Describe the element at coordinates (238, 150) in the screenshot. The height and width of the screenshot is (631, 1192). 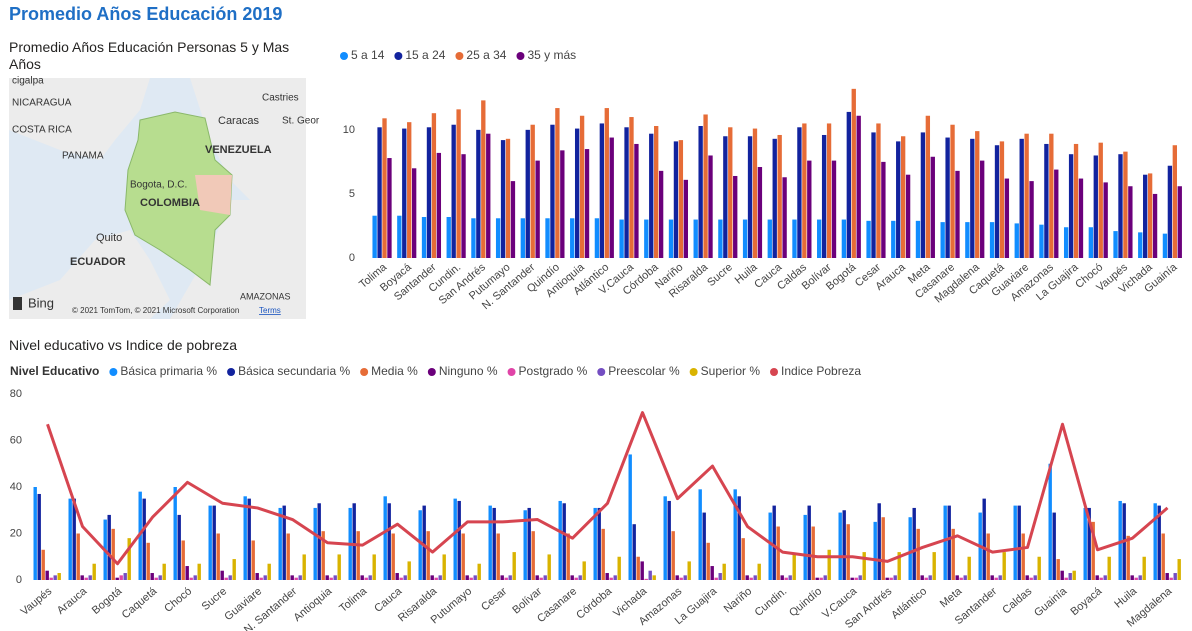
I see `map-label: VENEZUELA` at that location.